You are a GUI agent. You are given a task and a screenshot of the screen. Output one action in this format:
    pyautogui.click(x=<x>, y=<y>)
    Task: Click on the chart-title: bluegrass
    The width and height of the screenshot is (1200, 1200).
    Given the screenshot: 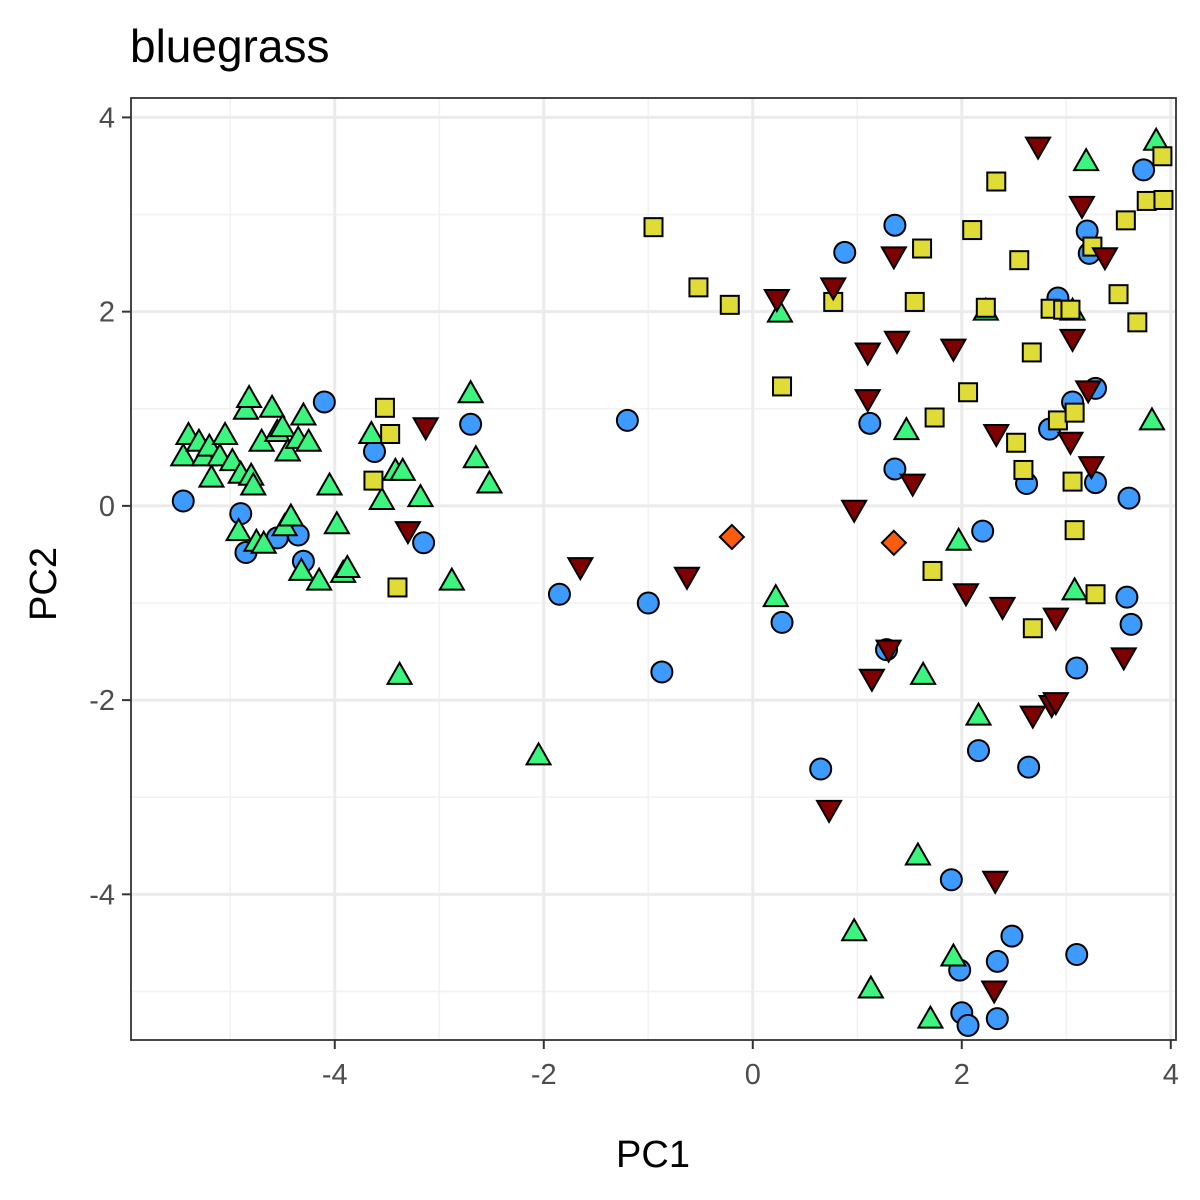 What is the action you would take?
    pyautogui.click(x=229, y=46)
    